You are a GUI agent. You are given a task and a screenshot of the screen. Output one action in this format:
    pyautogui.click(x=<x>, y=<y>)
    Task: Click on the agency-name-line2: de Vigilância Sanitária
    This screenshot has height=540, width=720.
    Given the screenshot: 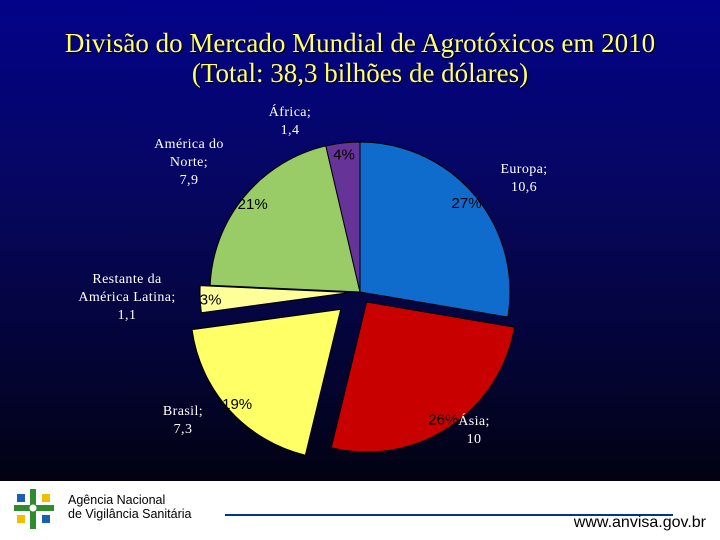 What is the action you would take?
    pyautogui.click(x=130, y=514)
    